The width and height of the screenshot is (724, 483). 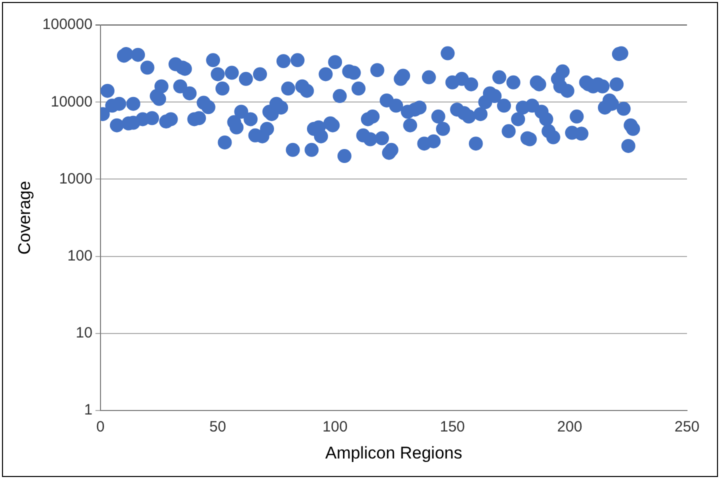 What do you see at coordinates (24, 217) in the screenshot?
I see `y-axis-title: Coverage` at bounding box center [24, 217].